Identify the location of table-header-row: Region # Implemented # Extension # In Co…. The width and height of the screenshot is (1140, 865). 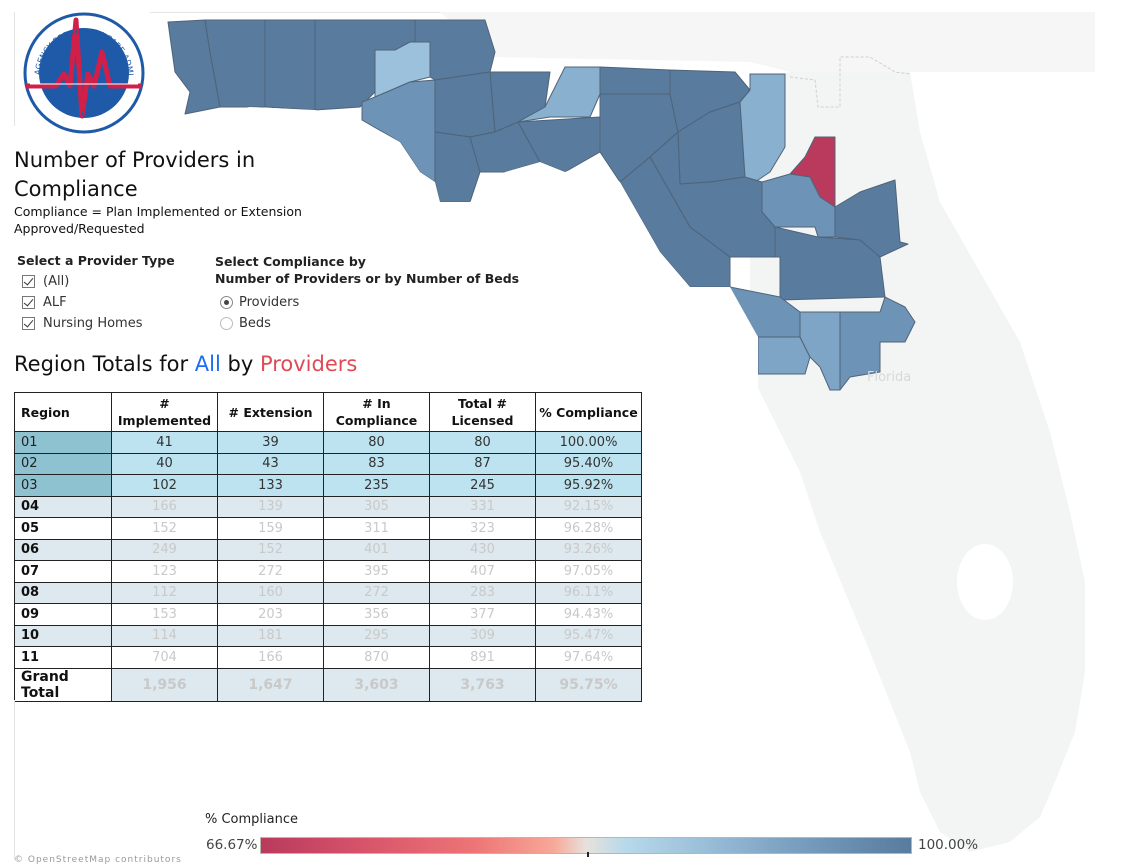
(328, 412).